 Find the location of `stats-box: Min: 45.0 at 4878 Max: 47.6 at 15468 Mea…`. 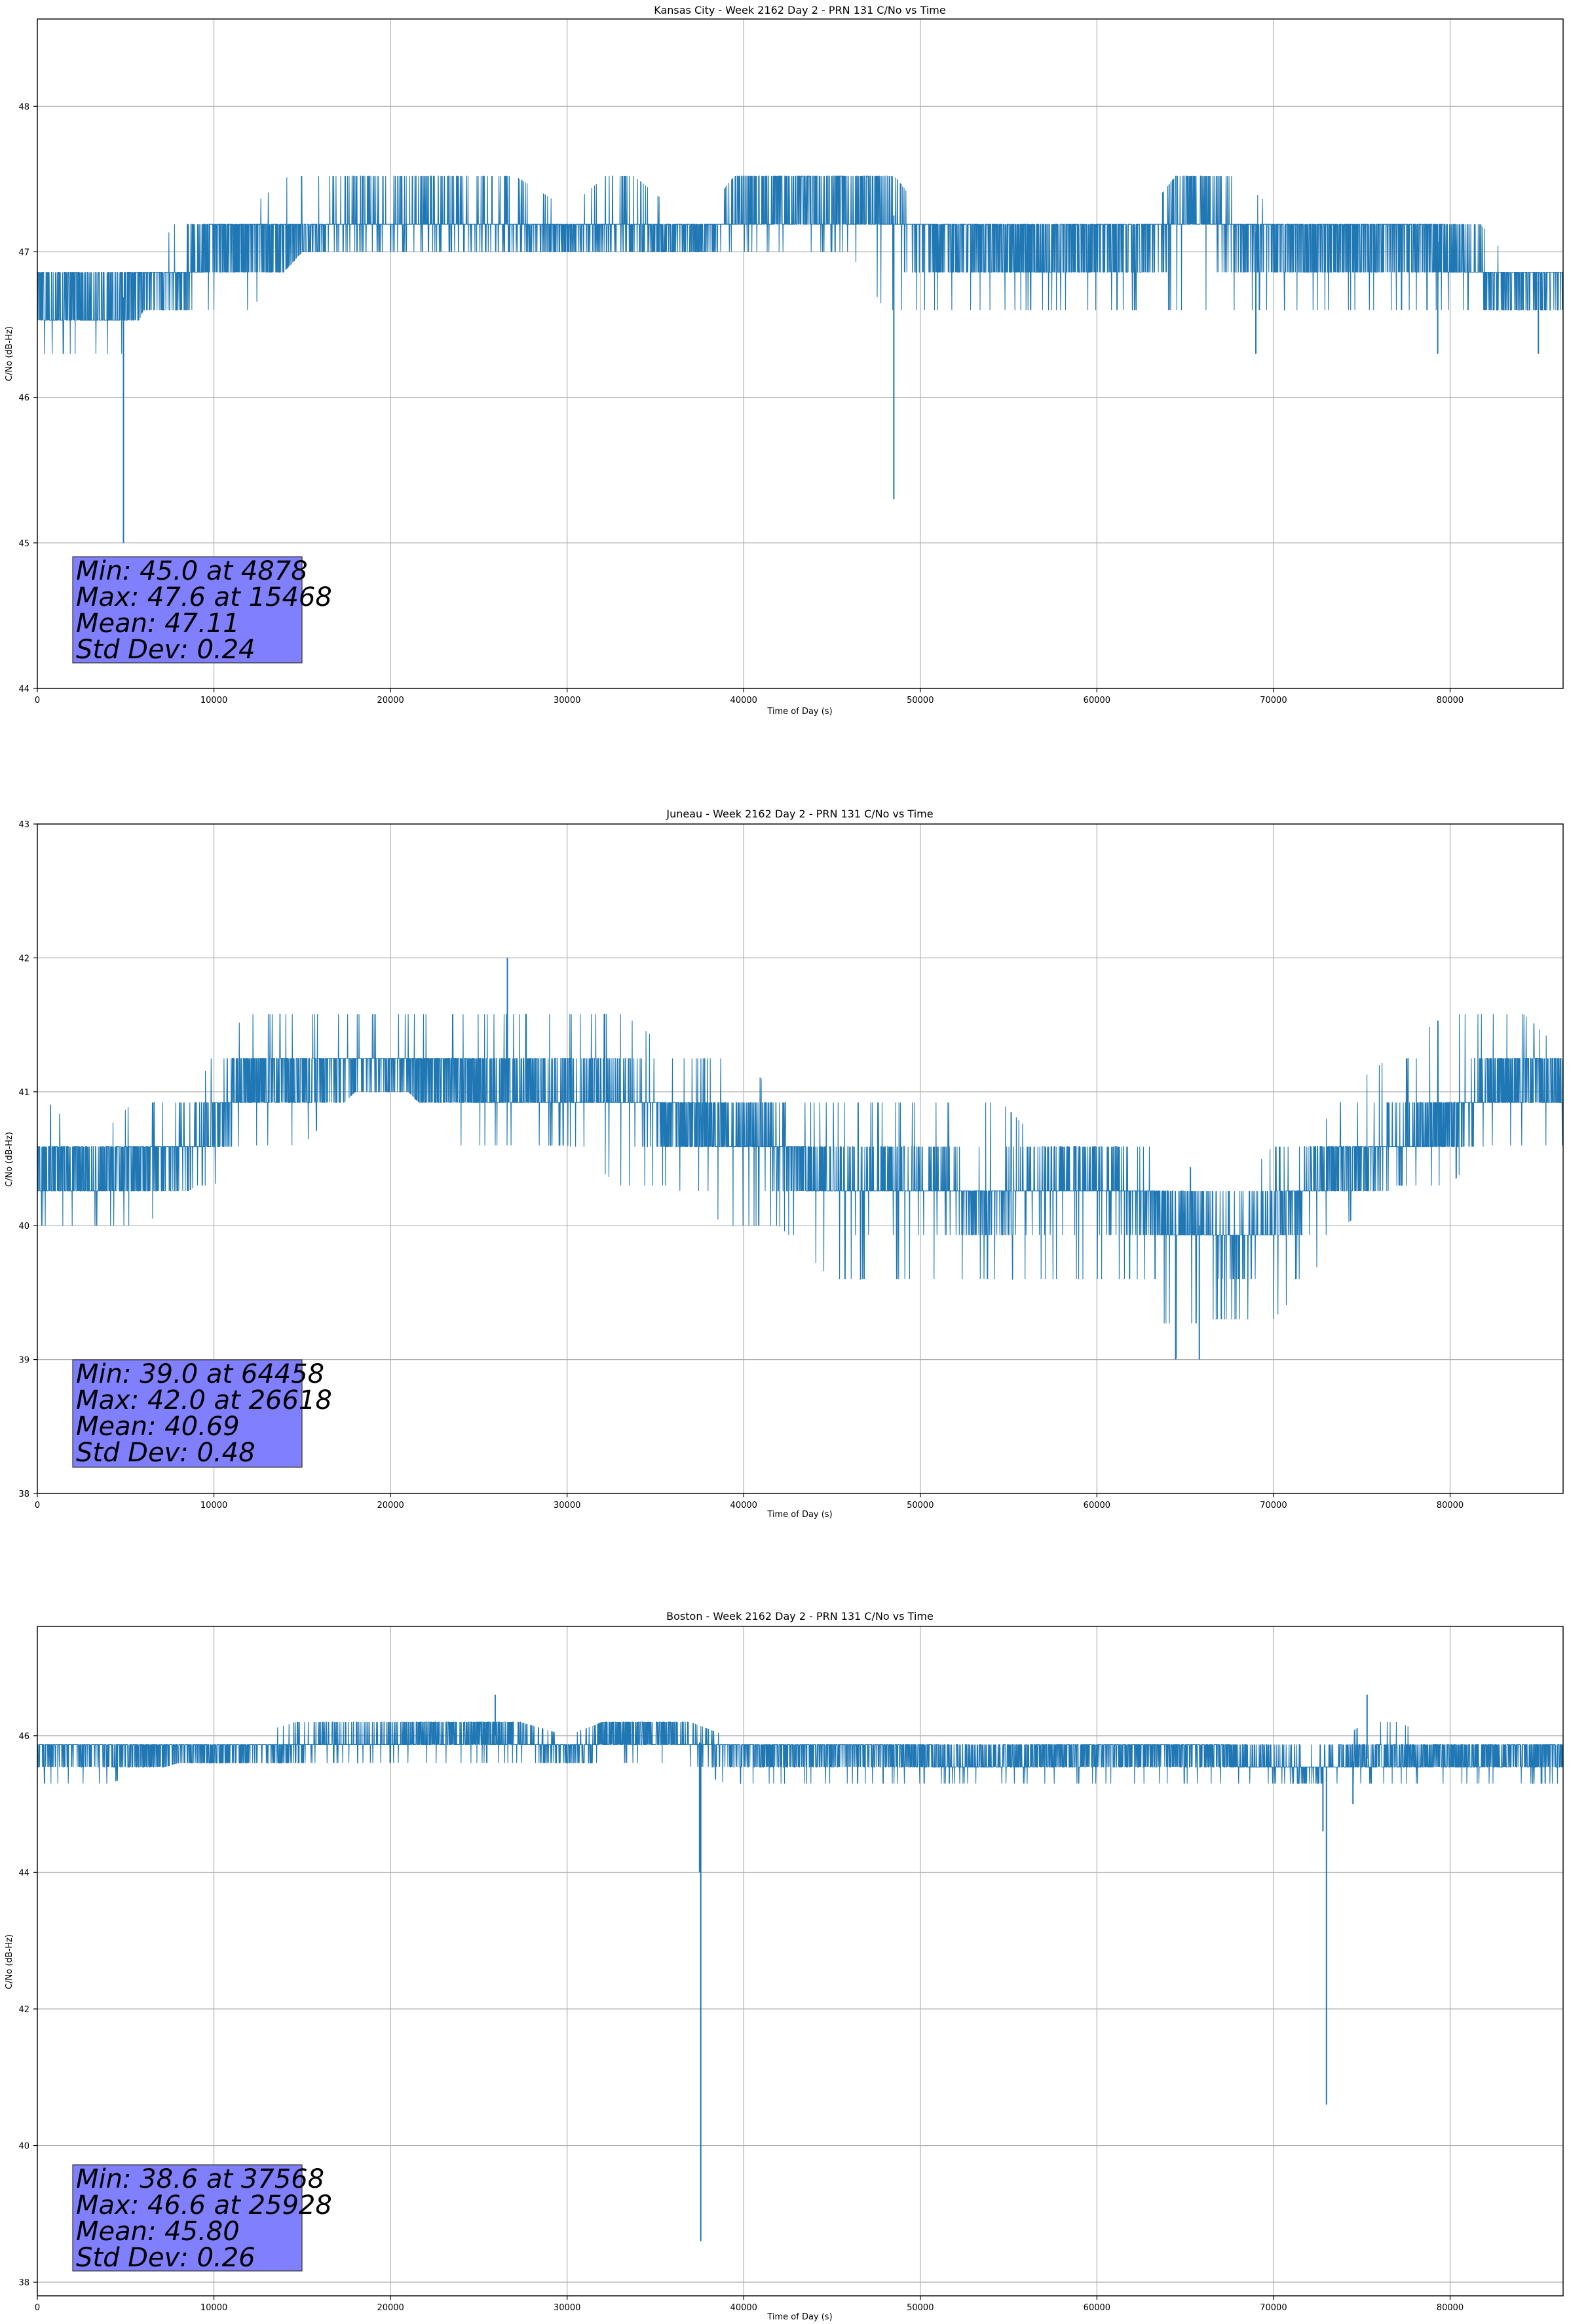

stats-box: Min: 45.0 at 4878 Max: 47.6 at 15468 Mea… is located at coordinates (202, 610).